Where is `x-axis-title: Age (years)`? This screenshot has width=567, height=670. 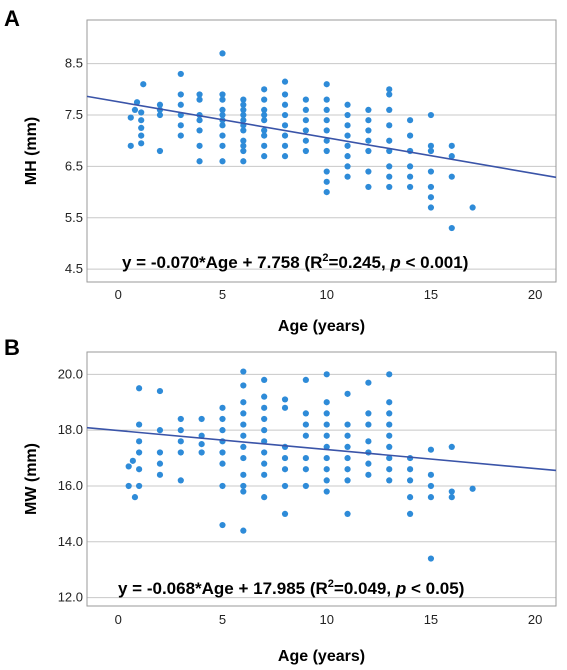
x-axis-title: Age (years) is located at coordinates (321, 326).